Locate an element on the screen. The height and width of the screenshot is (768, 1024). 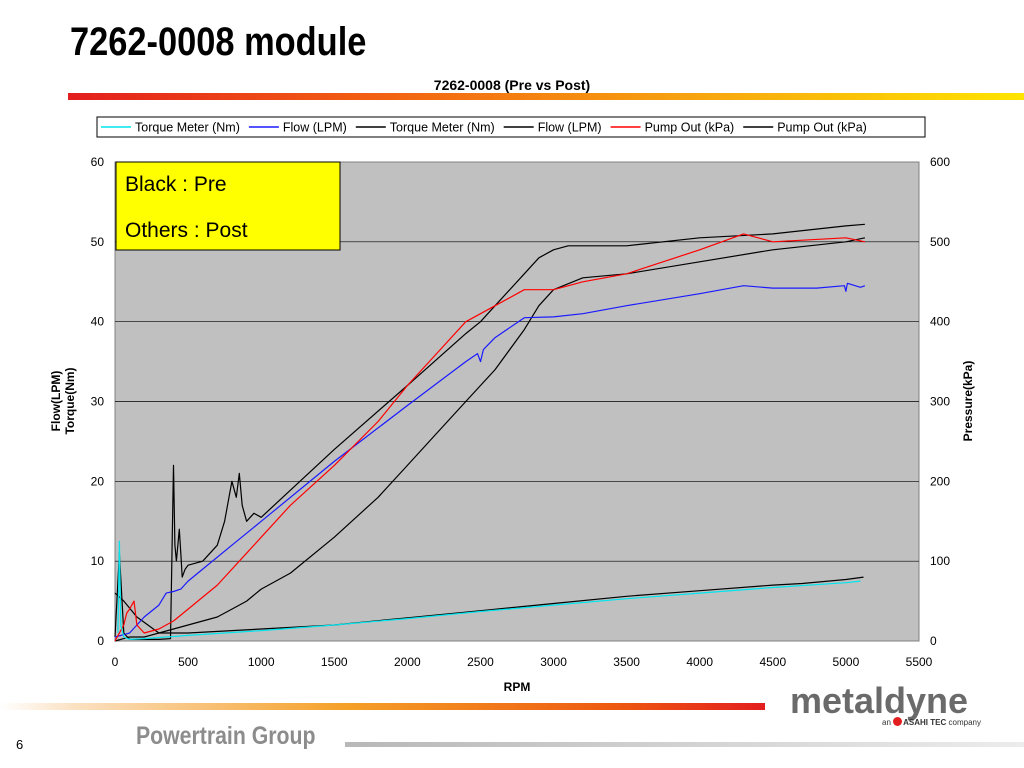
y2-tick-label: 600 is located at coordinates (940, 162).